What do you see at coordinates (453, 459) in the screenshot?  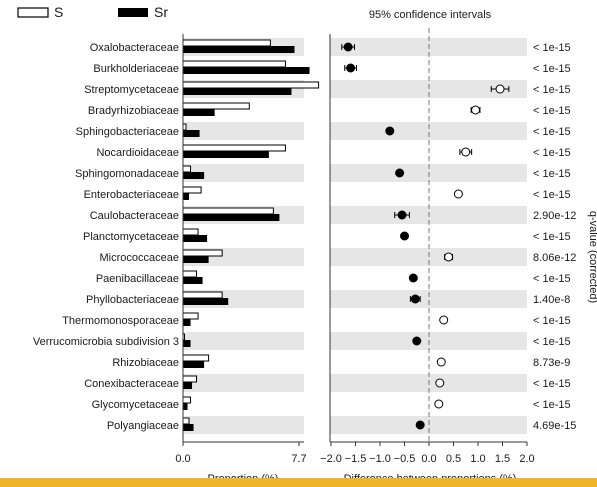 I see `difference-tick-label: 0.5` at bounding box center [453, 459].